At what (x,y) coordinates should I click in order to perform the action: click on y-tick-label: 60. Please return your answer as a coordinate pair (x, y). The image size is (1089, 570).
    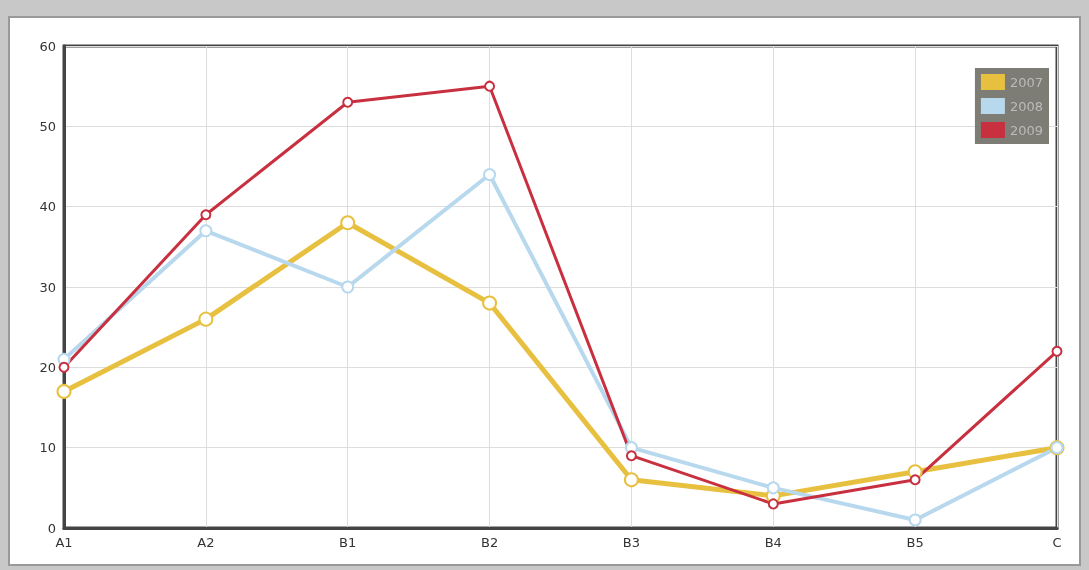
    Looking at the image, I should click on (47, 46).